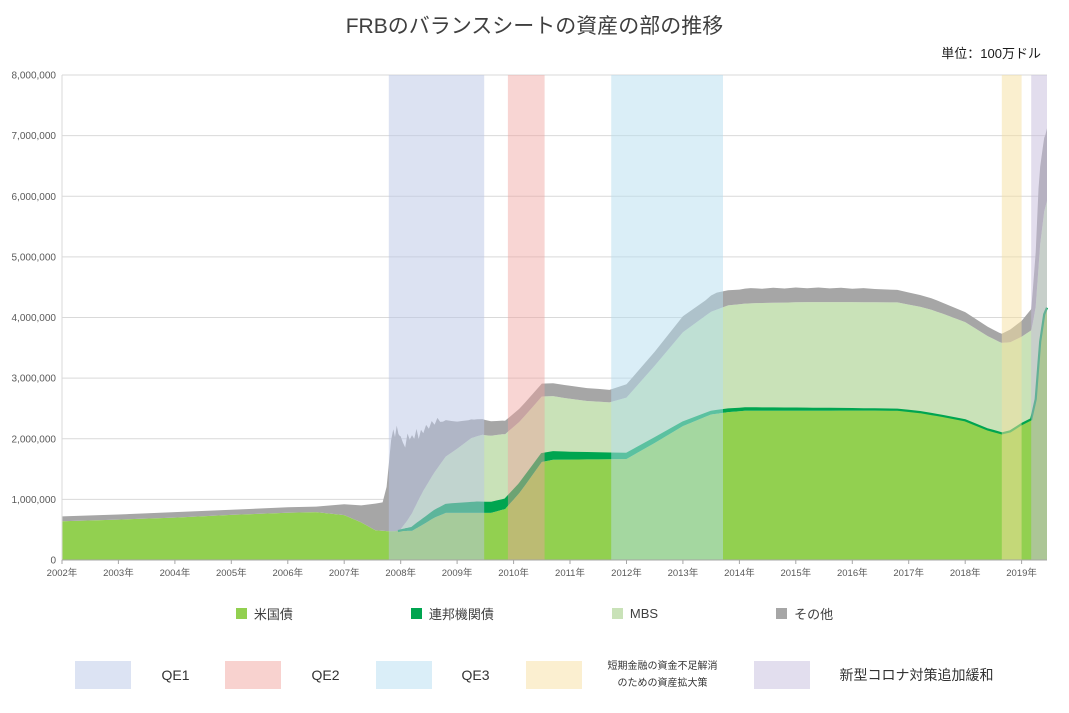 This screenshot has width=1069, height=713. I want to click on band-qe1, so click(436, 317).